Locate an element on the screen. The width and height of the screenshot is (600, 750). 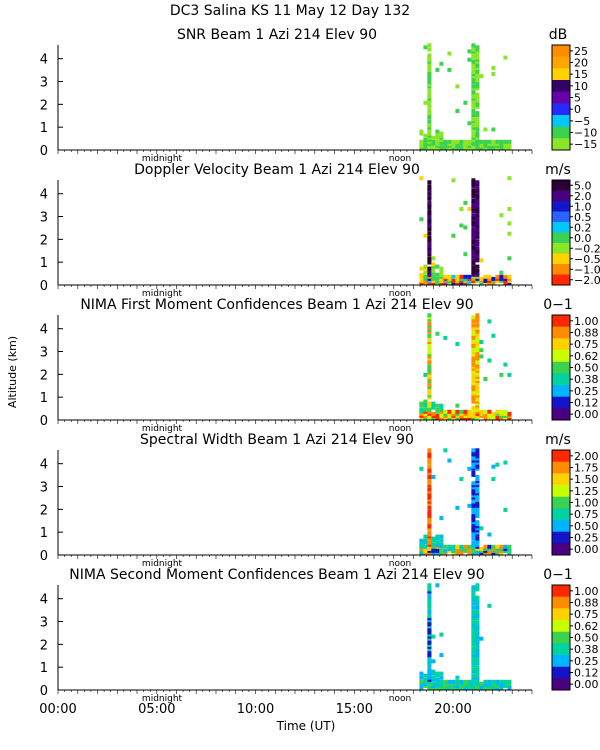
midnight-label: midnight is located at coordinates (162, 564).